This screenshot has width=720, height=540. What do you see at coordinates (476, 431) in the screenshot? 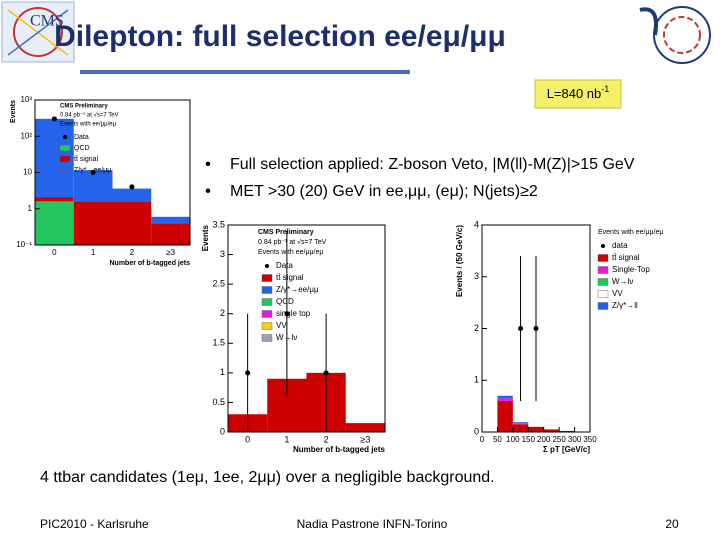
I see `y-tick-label: 0` at bounding box center [476, 431].